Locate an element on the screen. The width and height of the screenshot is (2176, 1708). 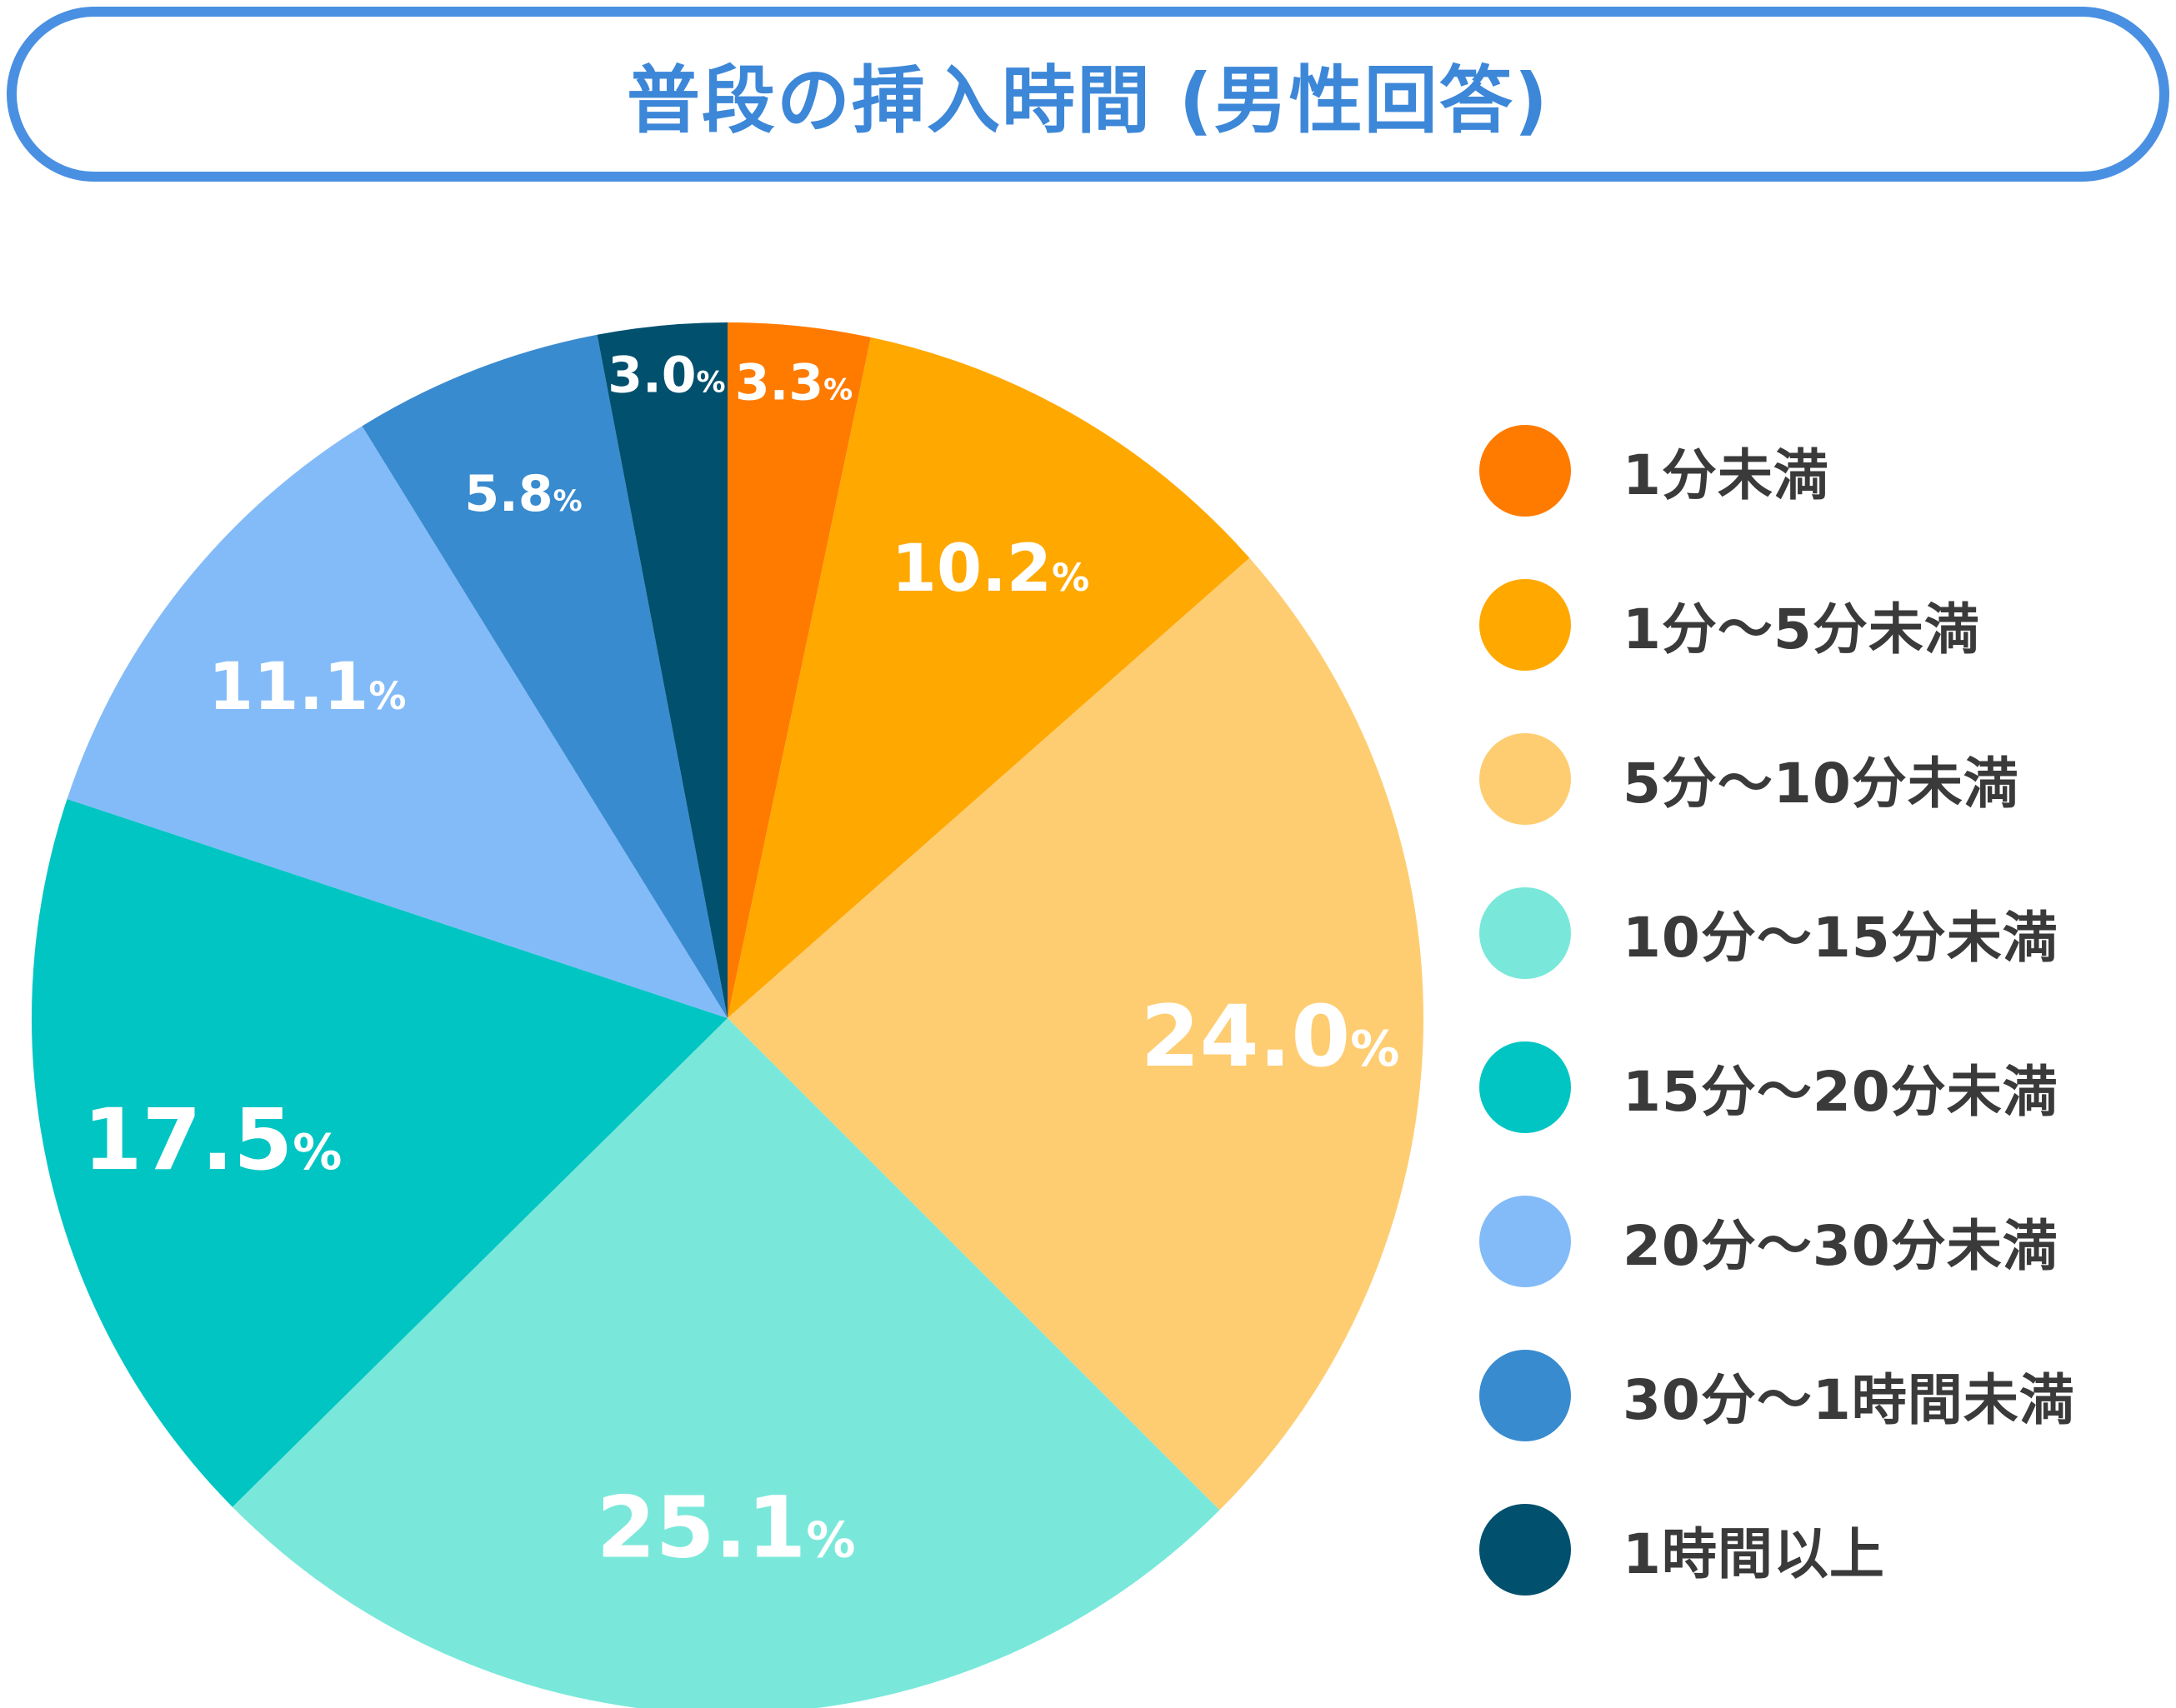
slice-label-6: 5.8% is located at coordinates (523, 494).